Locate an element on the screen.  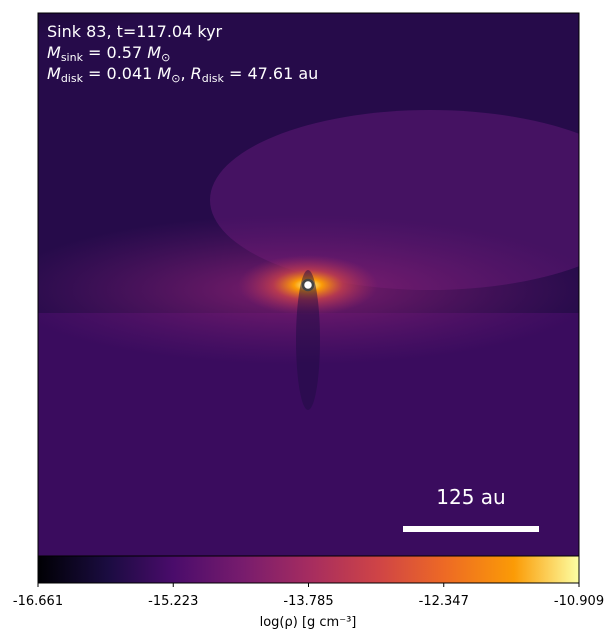
annotation-segment: sink is located at coordinates (72, 57).